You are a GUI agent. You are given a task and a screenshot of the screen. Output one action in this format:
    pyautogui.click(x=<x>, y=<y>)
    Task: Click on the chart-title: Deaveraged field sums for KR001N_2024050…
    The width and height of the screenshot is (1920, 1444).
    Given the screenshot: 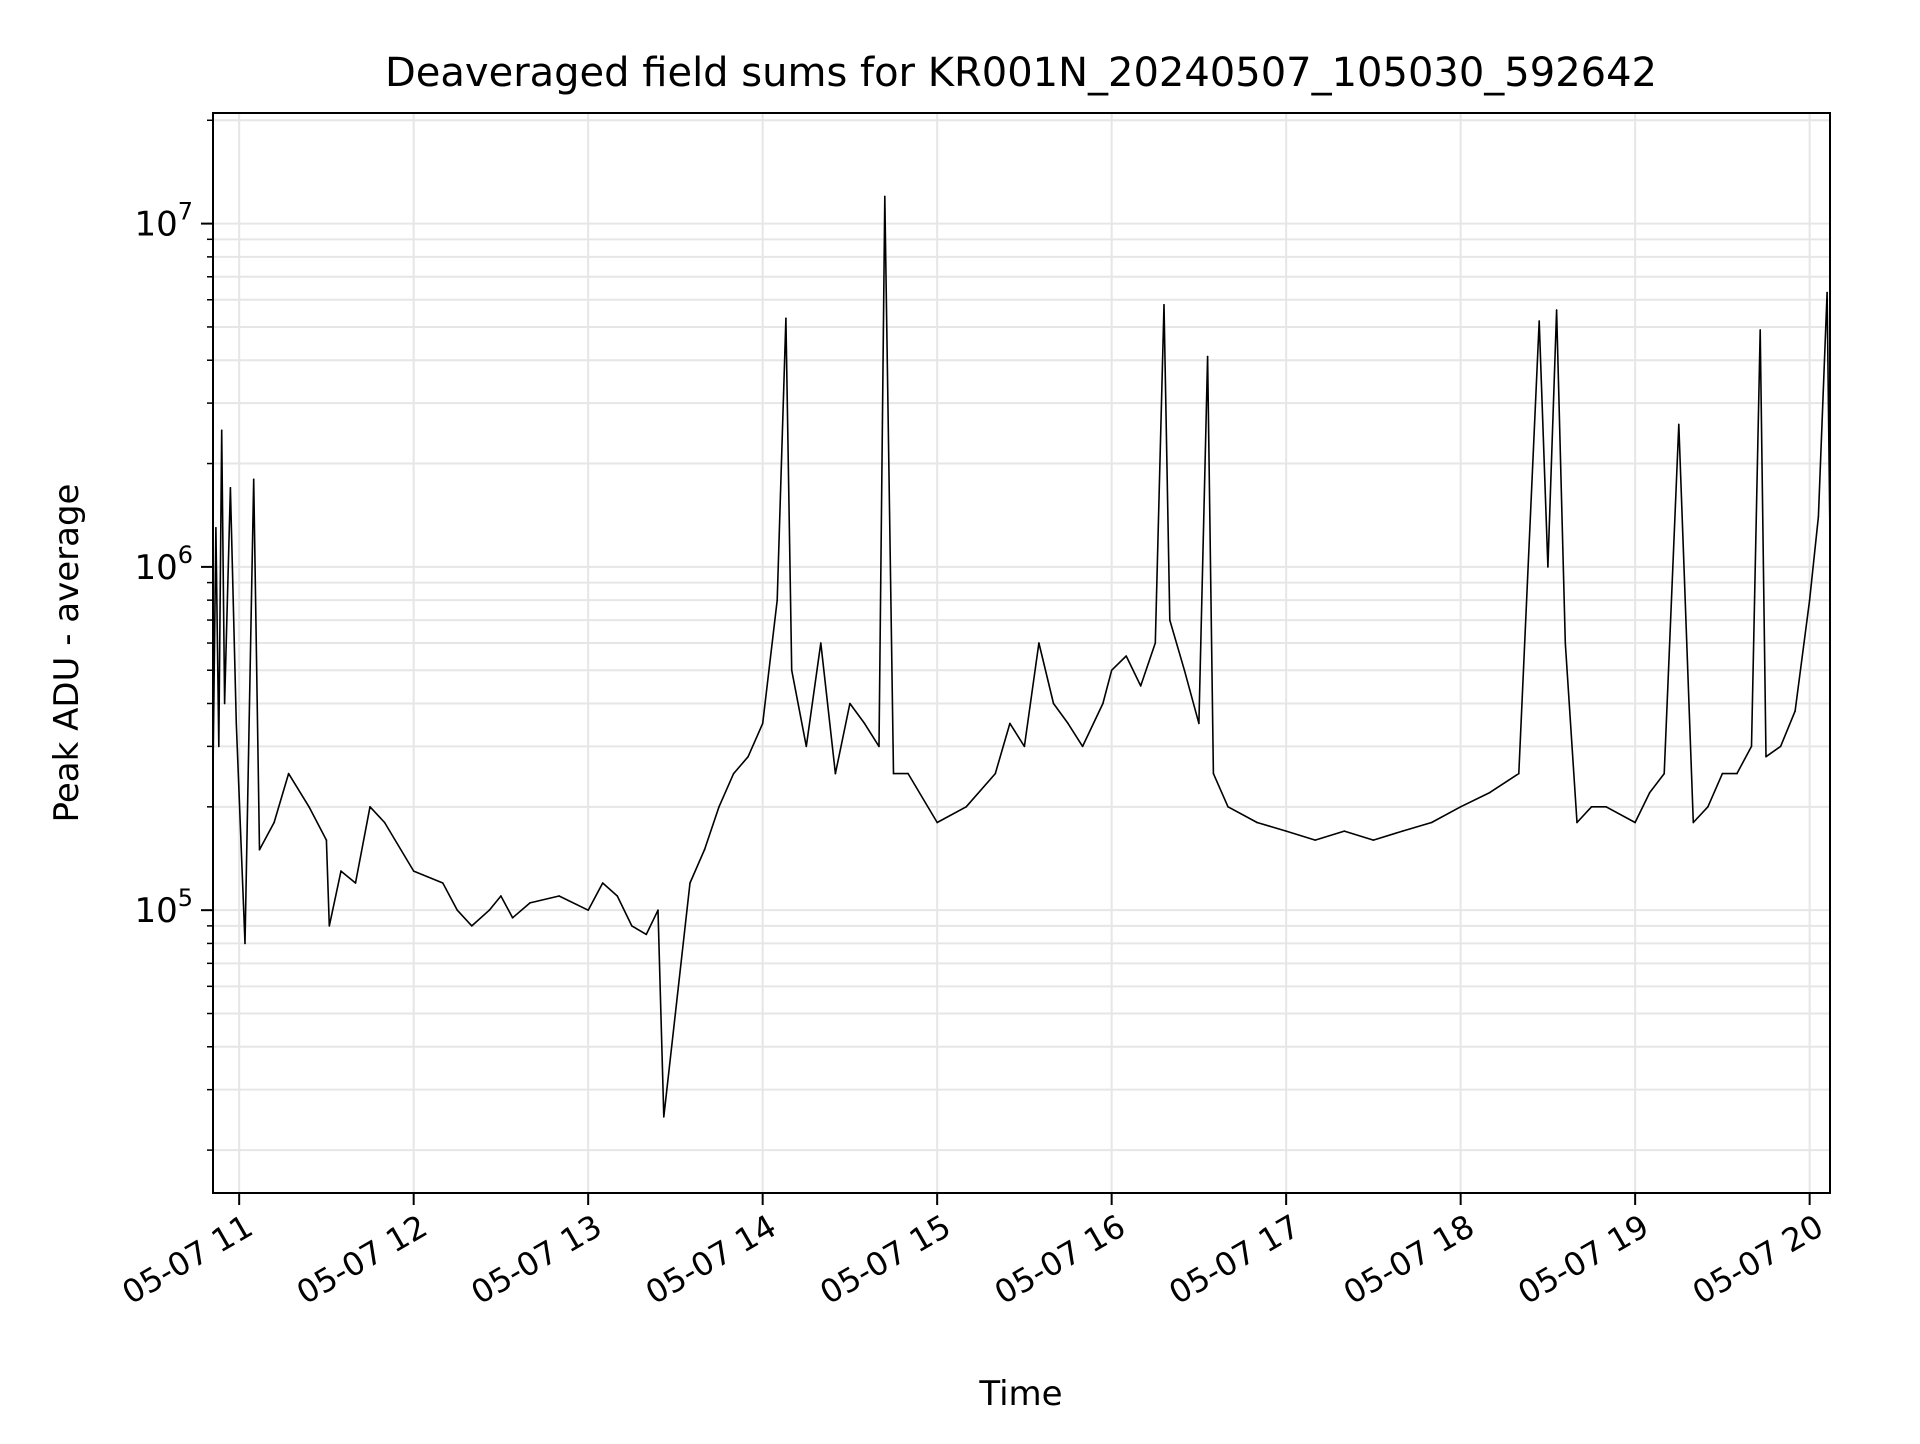 What is the action you would take?
    pyautogui.click(x=1021, y=73)
    